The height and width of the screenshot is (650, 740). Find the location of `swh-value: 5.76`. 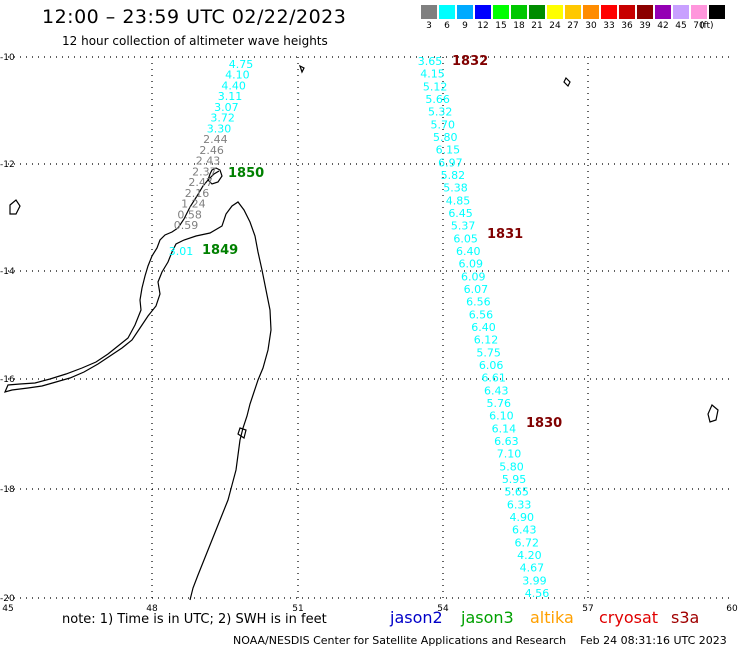

swh-value: 5.76 is located at coordinates (499, 403).